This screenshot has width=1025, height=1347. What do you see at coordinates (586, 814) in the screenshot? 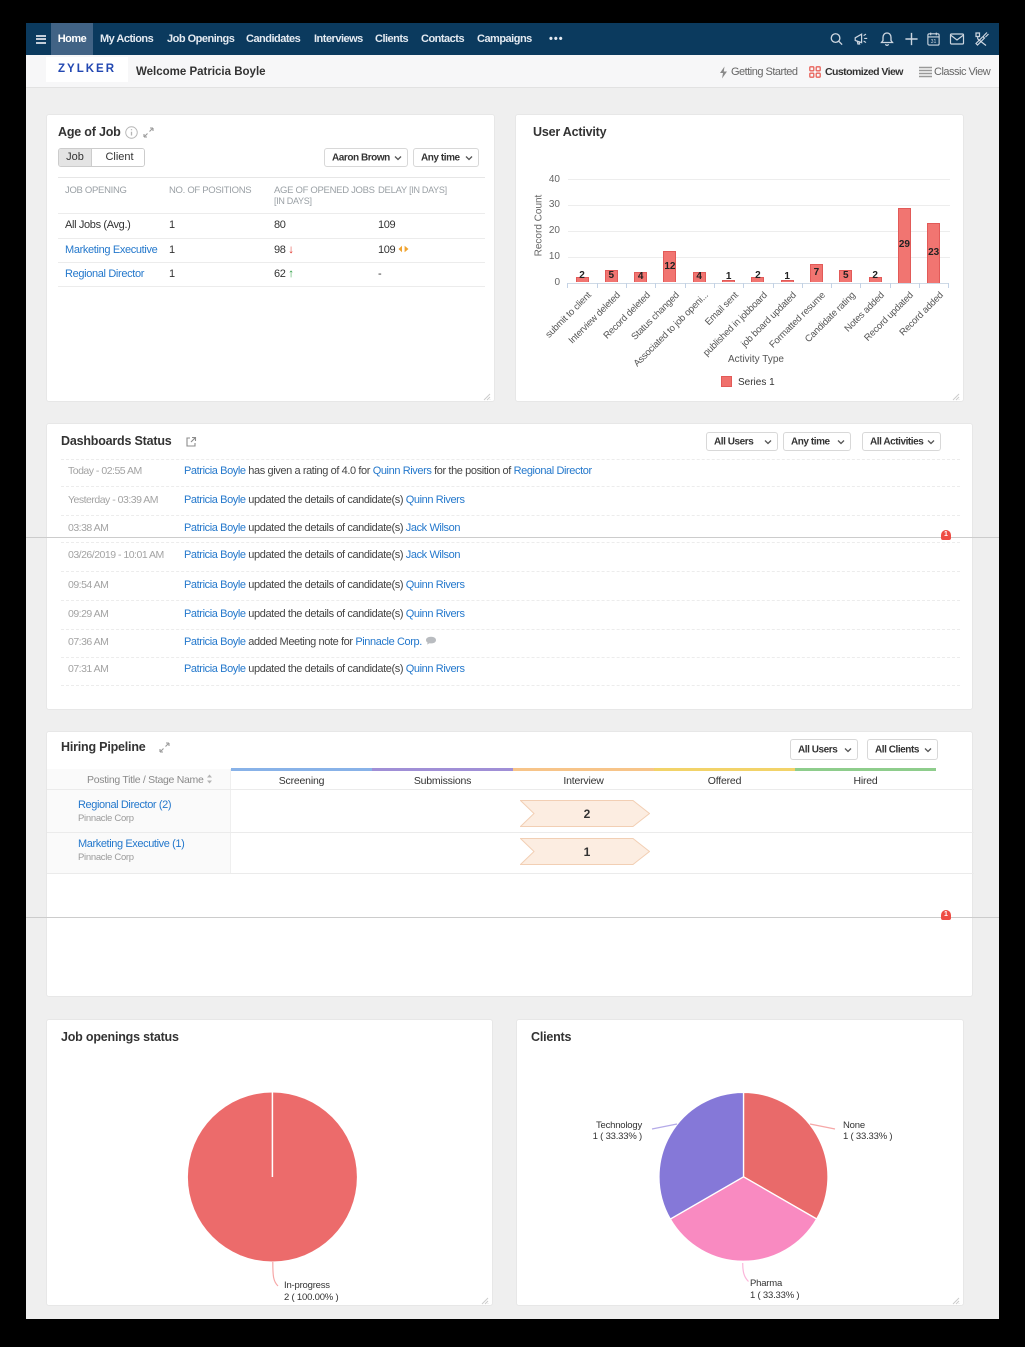
I see `svg-text: 2` at bounding box center [586, 814].